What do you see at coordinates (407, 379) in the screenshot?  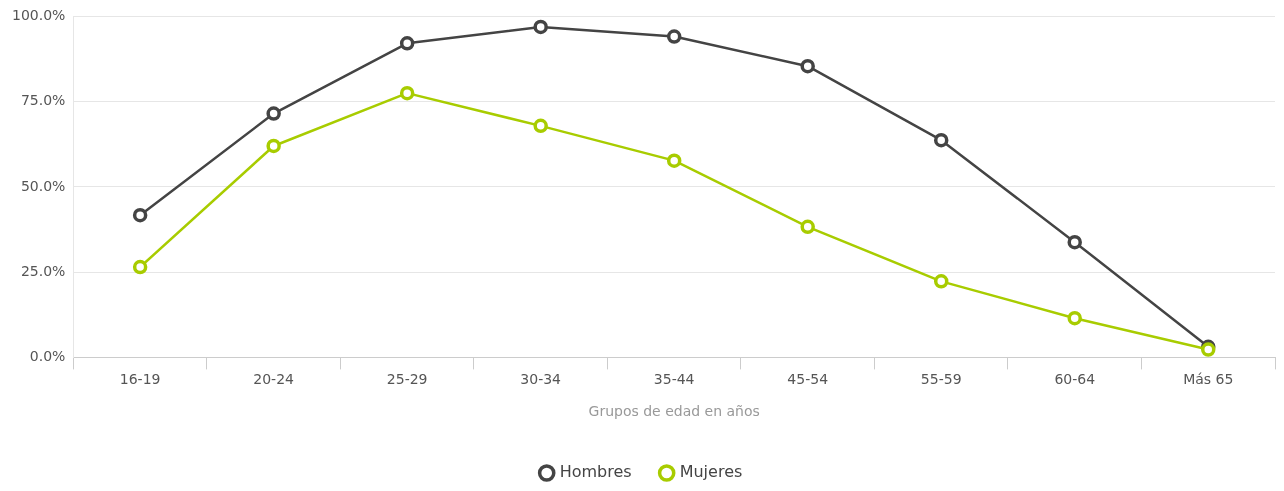 I see `x-tick-label: 25-29` at bounding box center [407, 379].